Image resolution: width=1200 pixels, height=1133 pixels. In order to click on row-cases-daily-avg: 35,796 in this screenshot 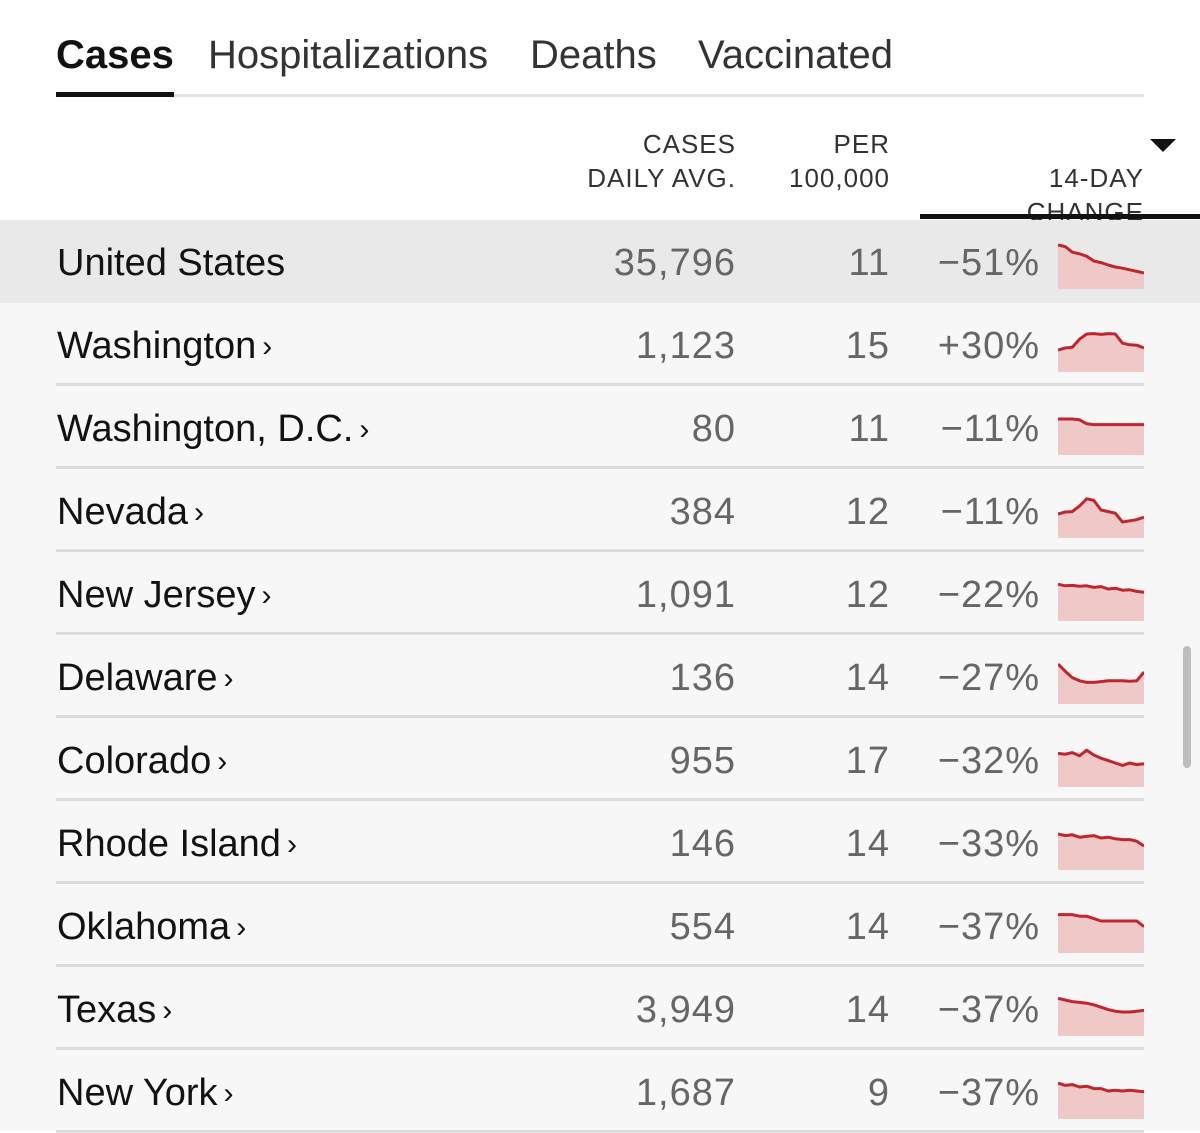, I will do `click(674, 263)`.